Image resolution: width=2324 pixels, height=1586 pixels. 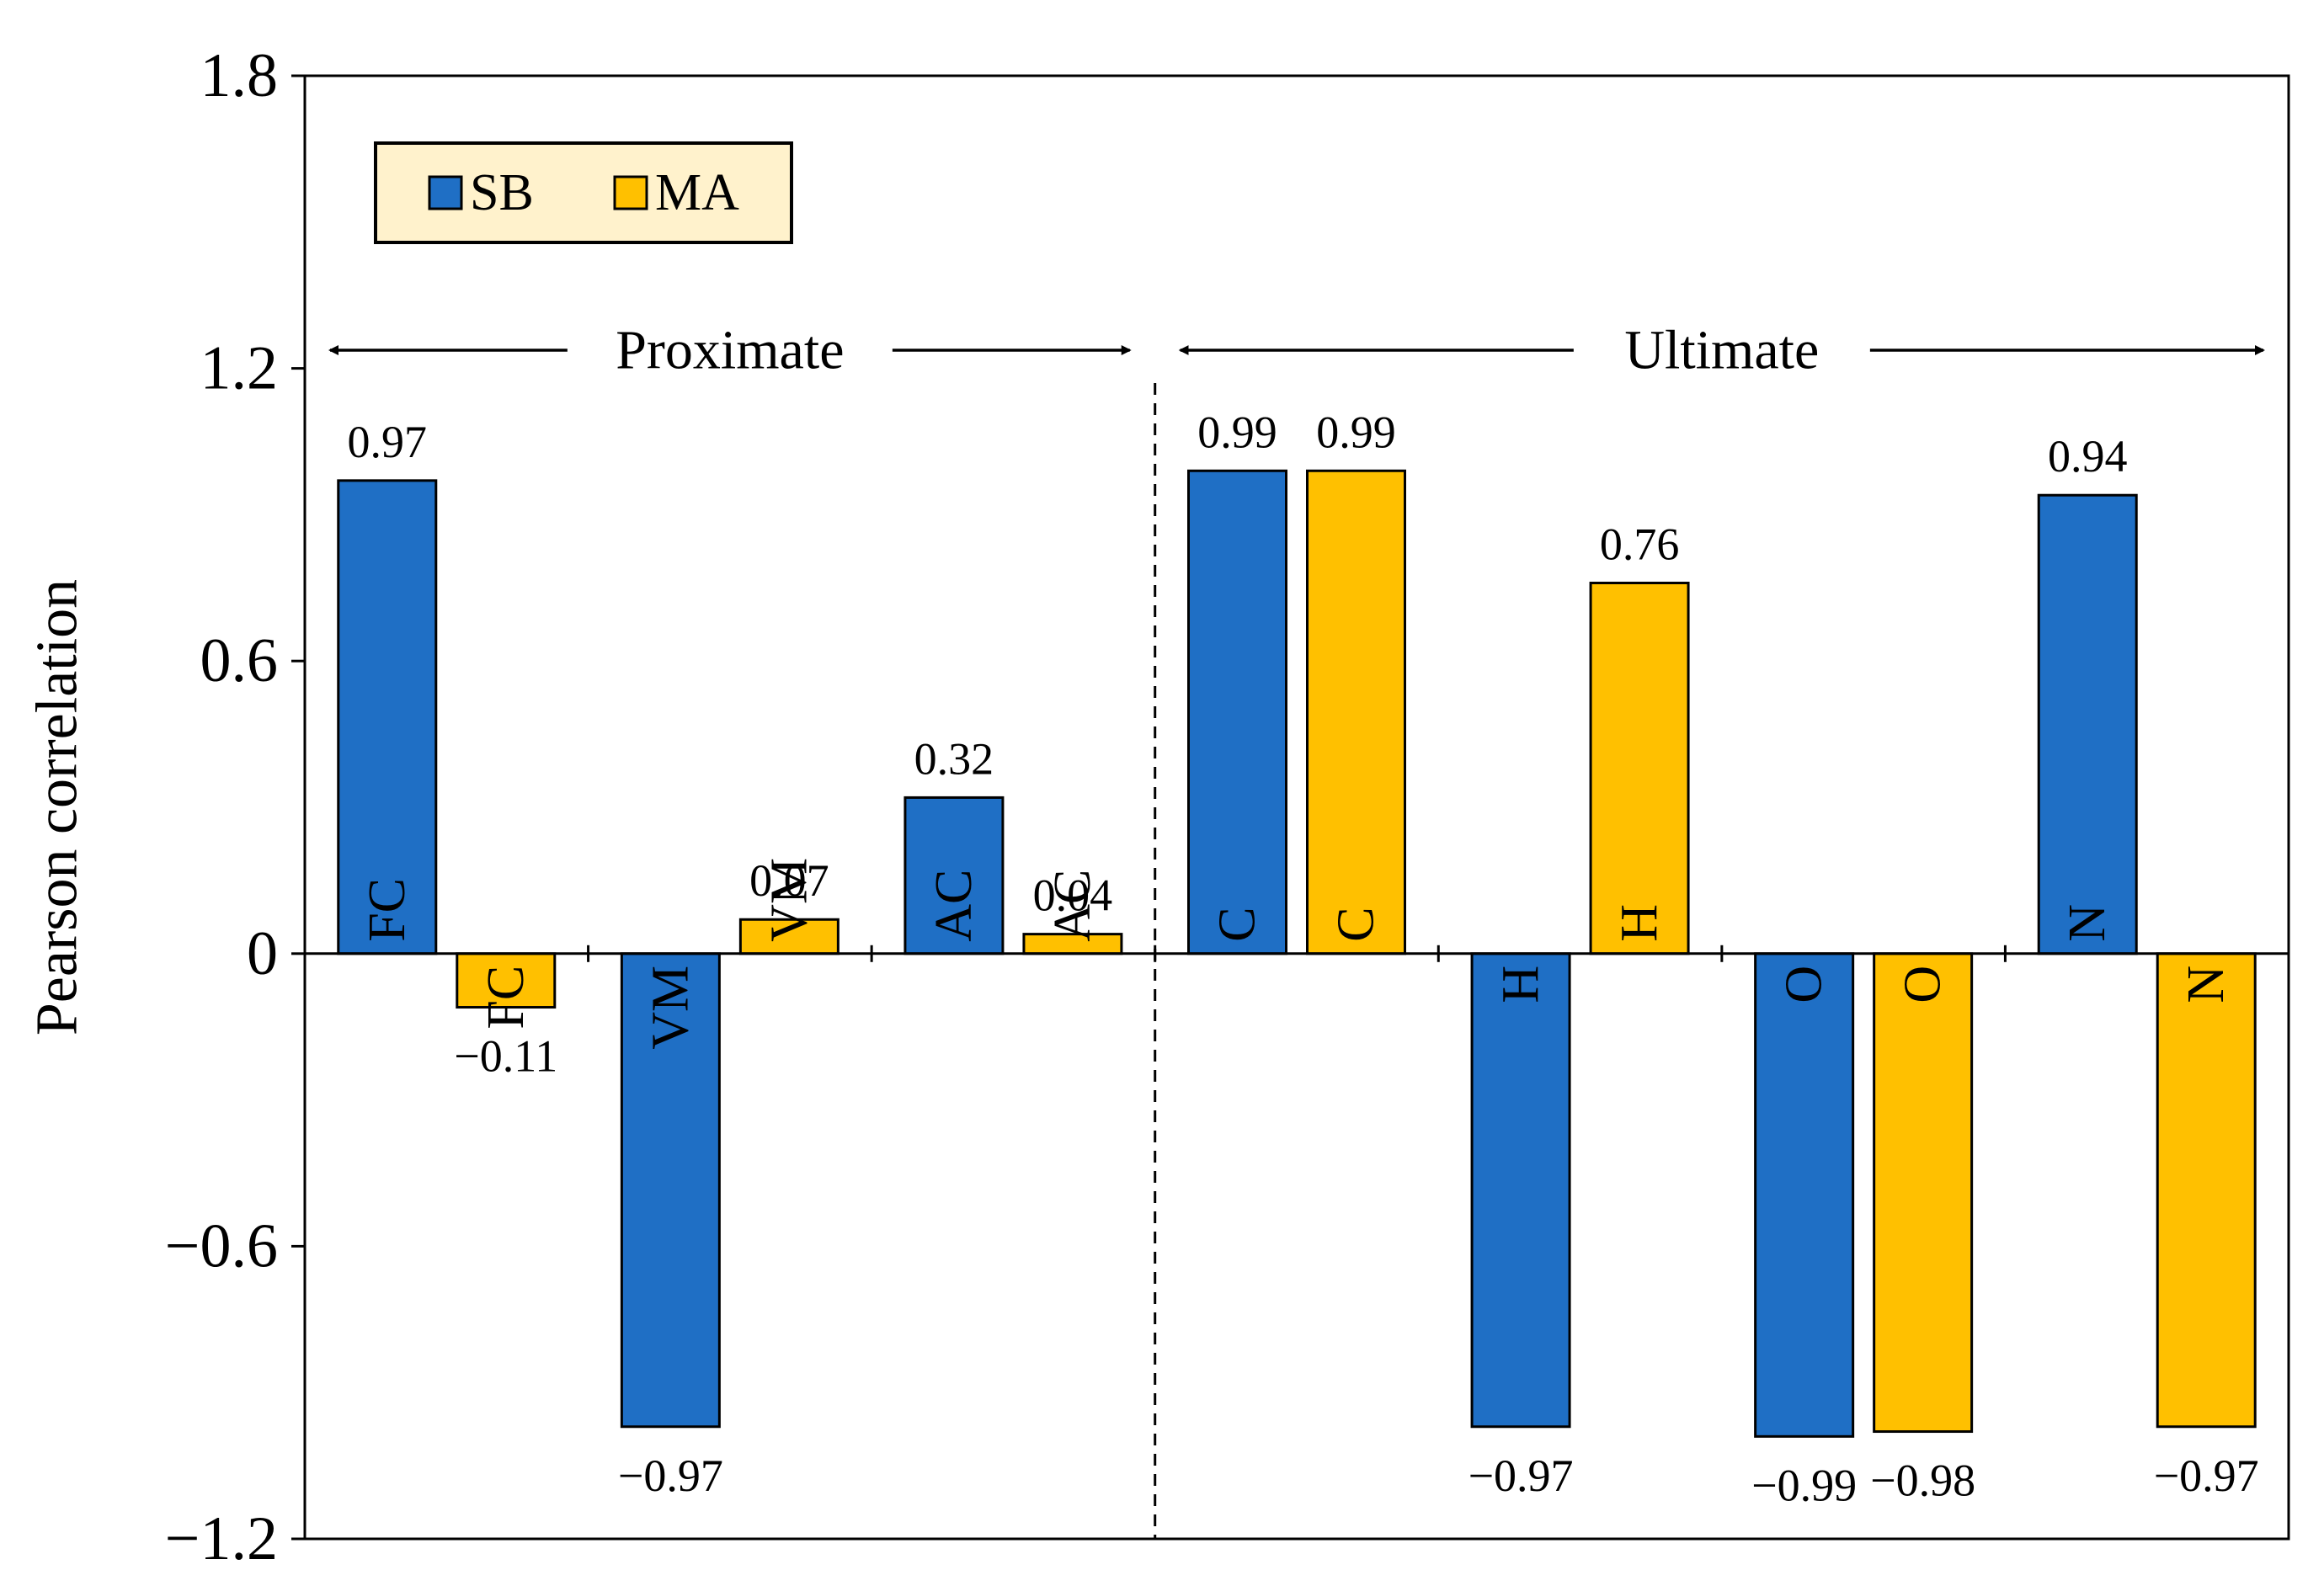 What do you see at coordinates (1922, 1481) in the screenshot?
I see `value-label-ma-o: −0.98` at bounding box center [1922, 1481].